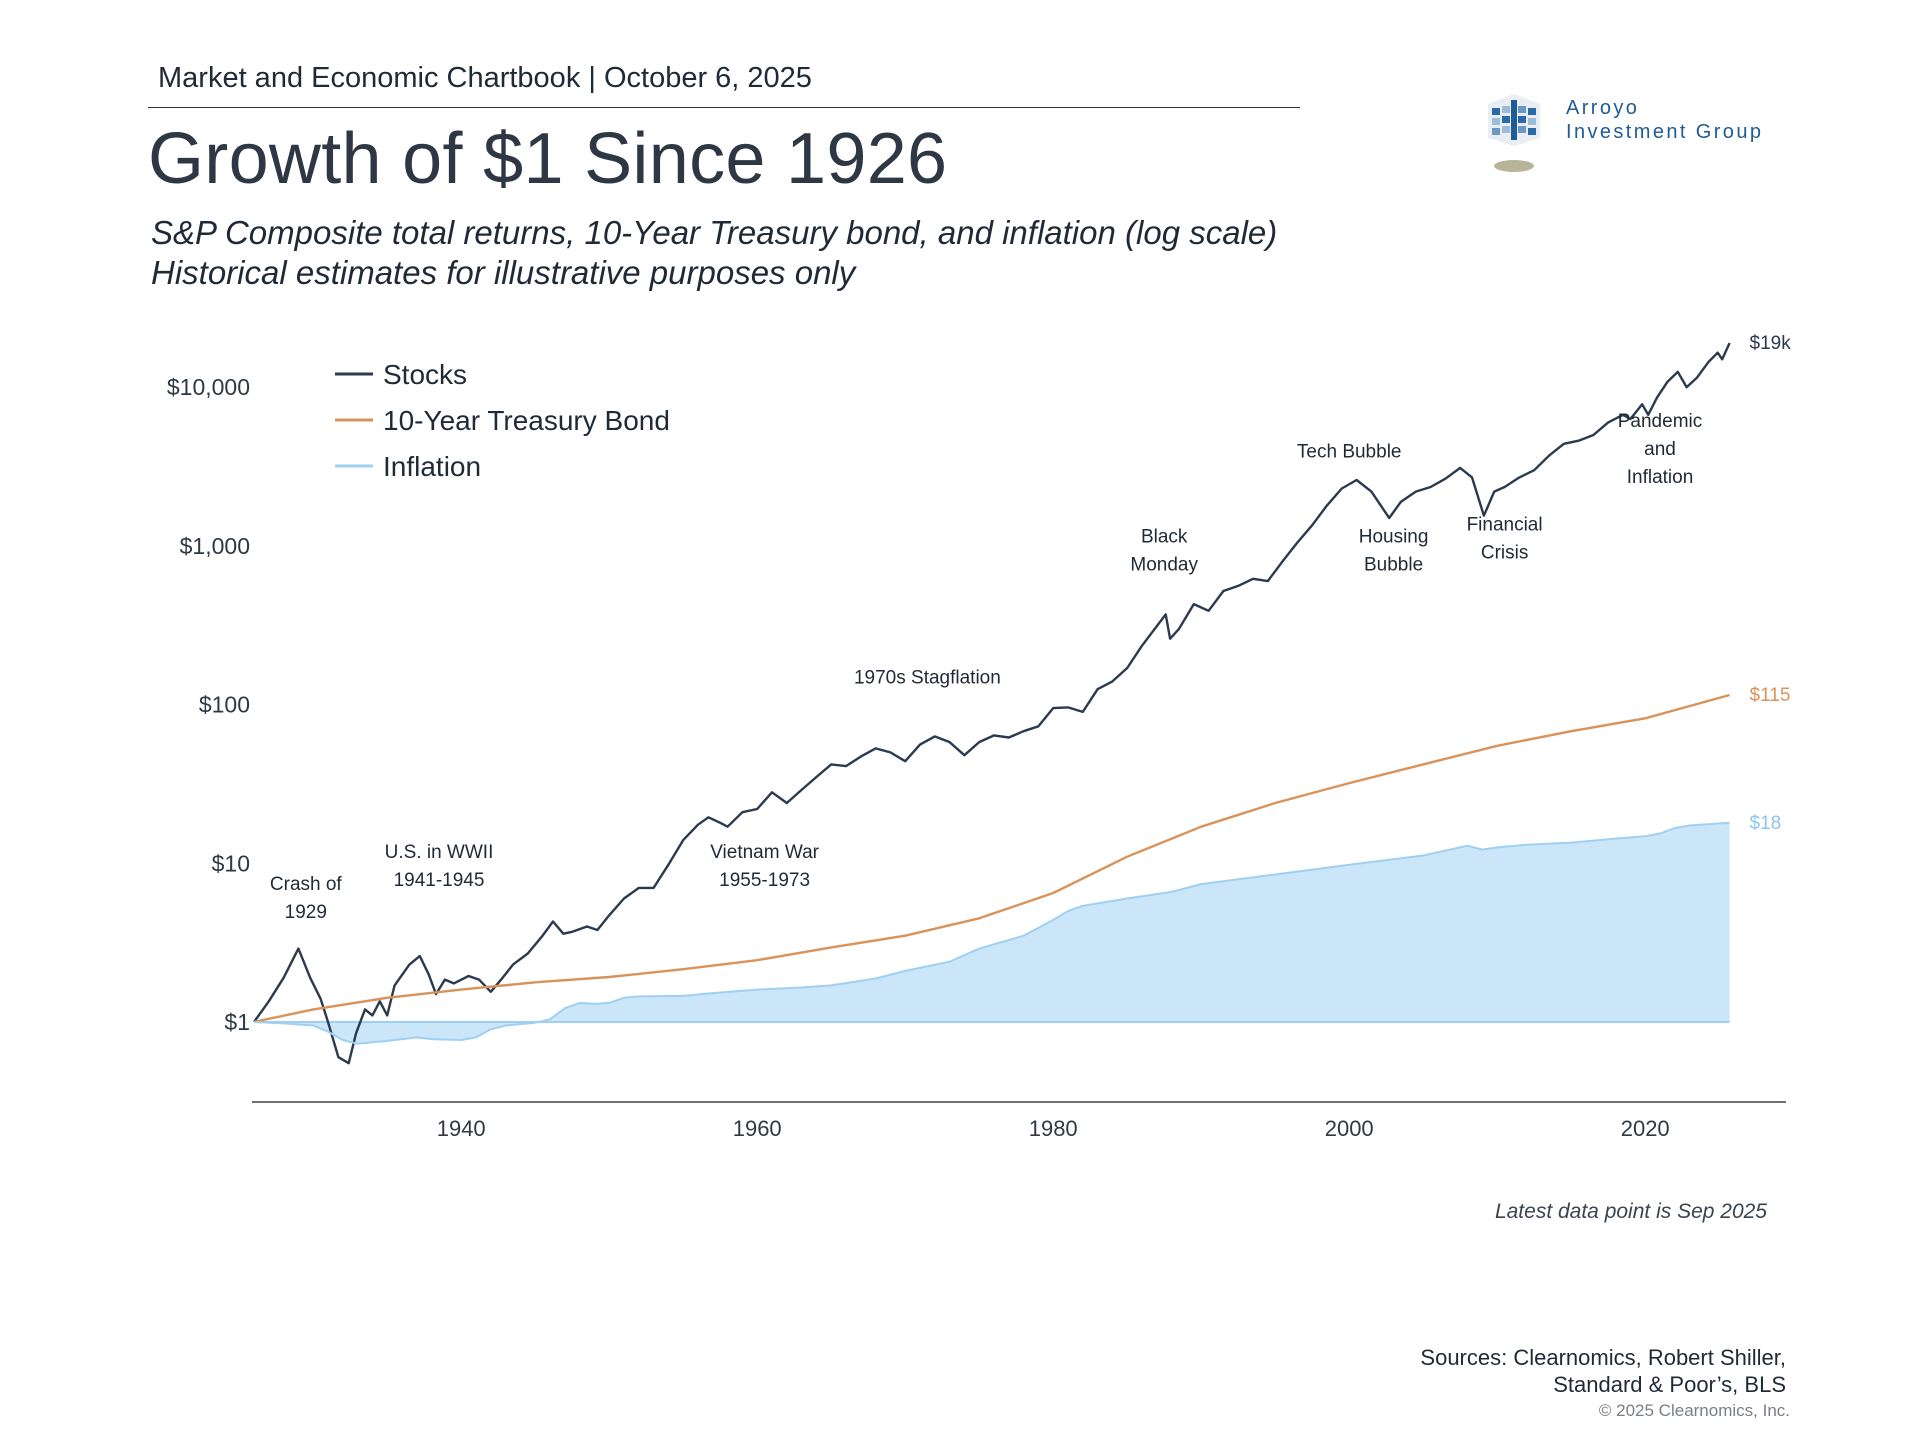  I want to click on y-tick-label: $100, so click(224, 705).